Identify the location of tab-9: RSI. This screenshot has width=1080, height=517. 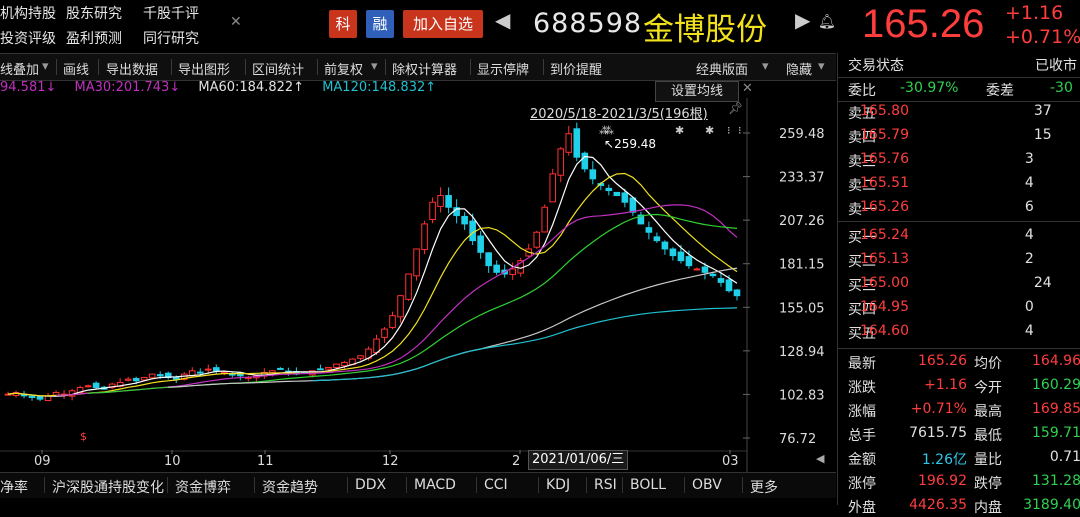
(605, 485).